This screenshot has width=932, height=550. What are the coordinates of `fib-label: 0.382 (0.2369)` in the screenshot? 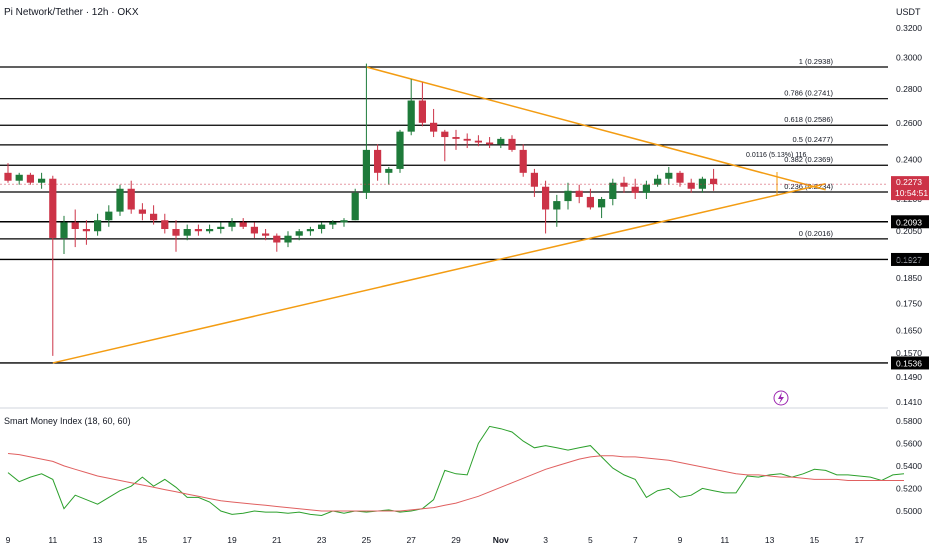 It's located at (808, 159).